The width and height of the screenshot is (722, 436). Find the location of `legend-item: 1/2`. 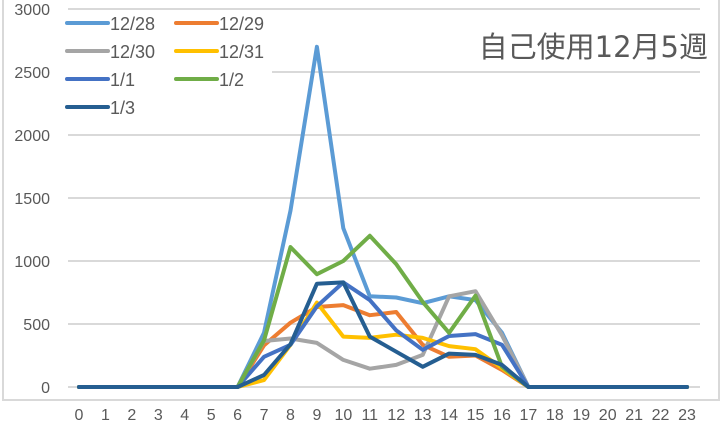

legend-item: 1/2 is located at coordinates (209, 80).